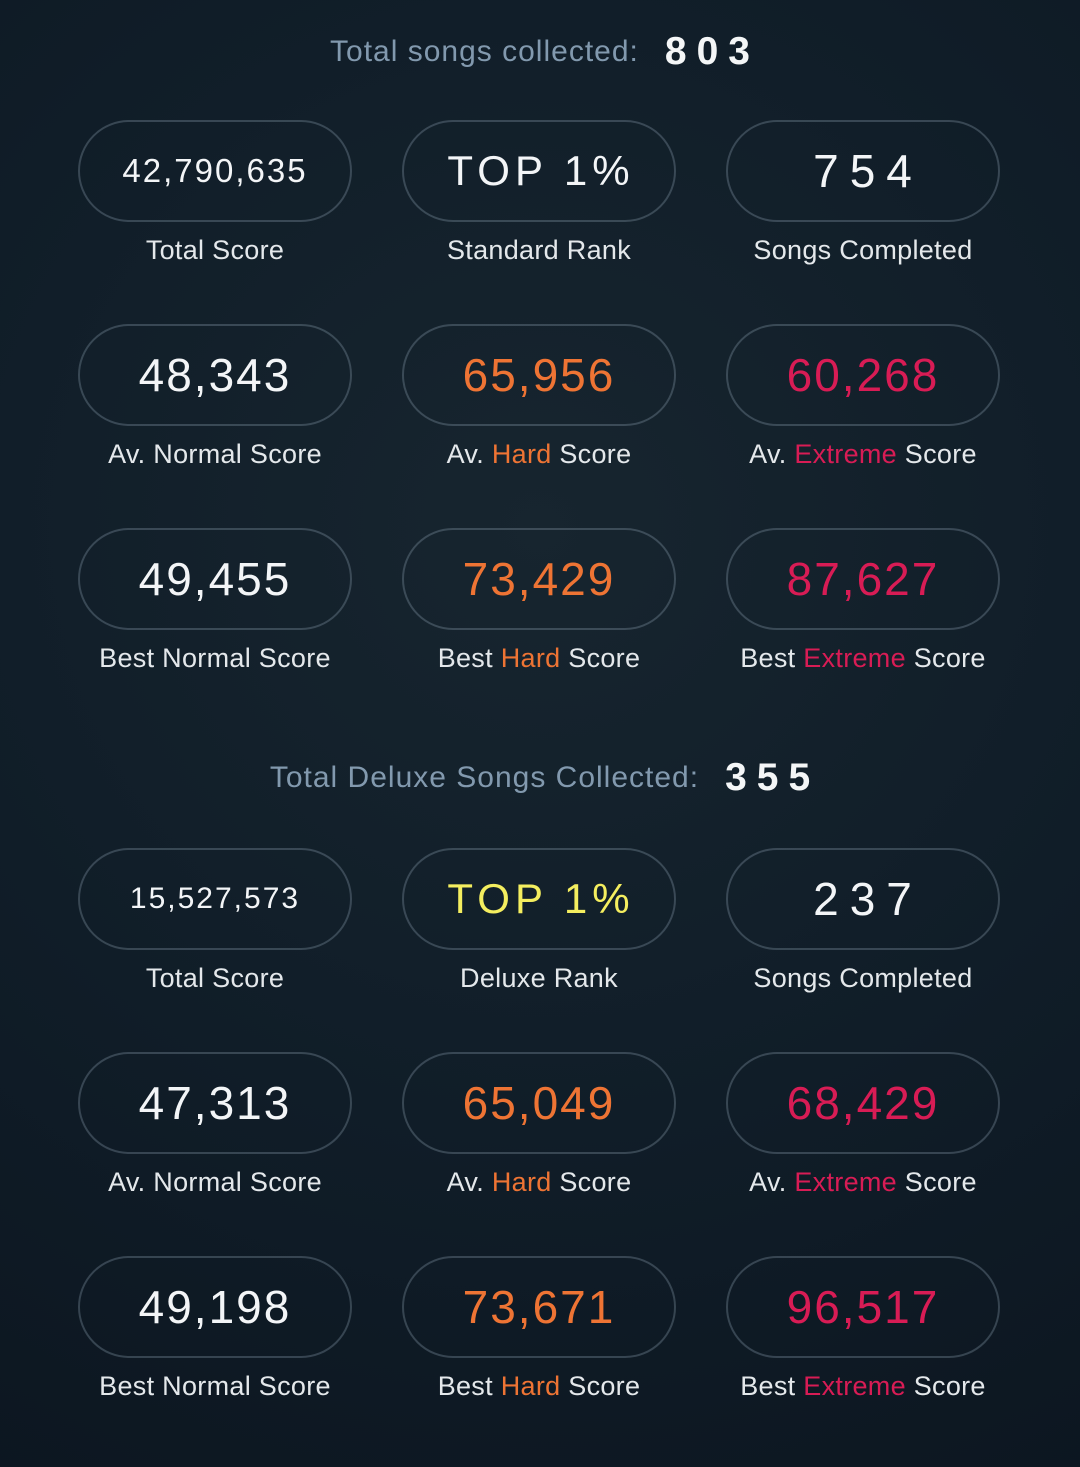 Image resolution: width=1080 pixels, height=1467 pixels. Describe the element at coordinates (868, 899) in the screenshot. I see `stat-value: 237` at that location.